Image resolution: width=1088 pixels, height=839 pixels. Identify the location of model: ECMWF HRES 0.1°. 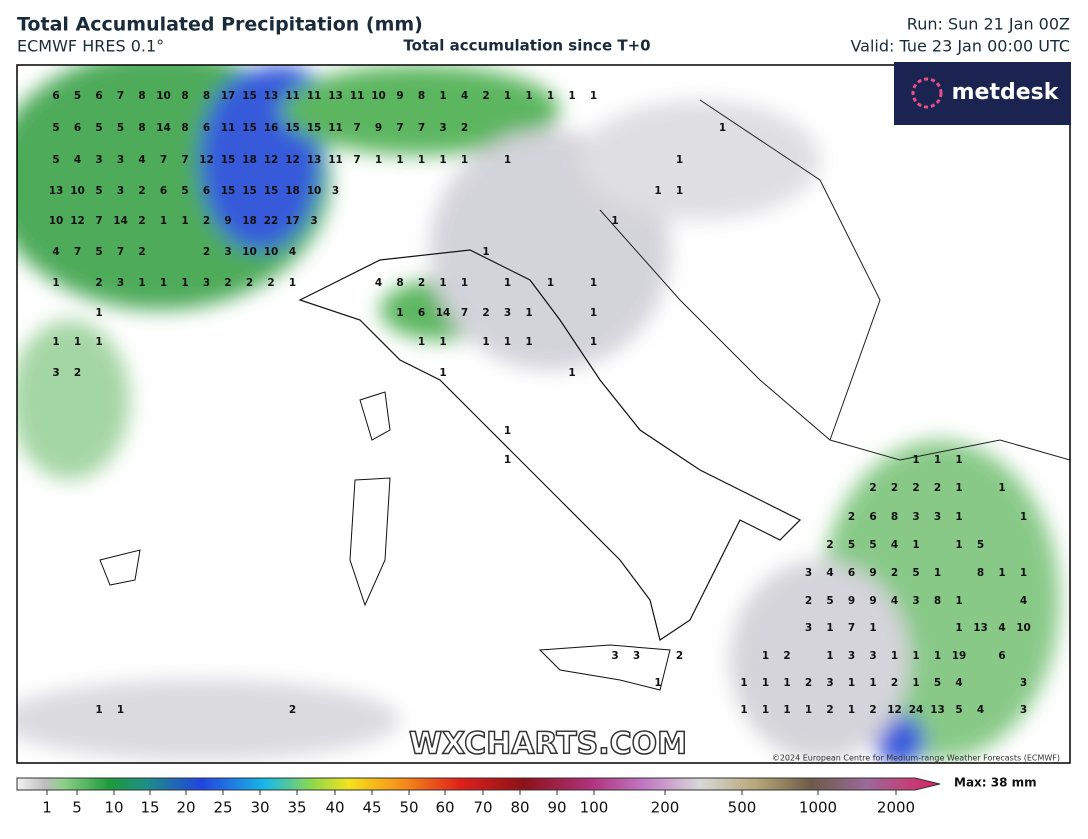
(90, 46).